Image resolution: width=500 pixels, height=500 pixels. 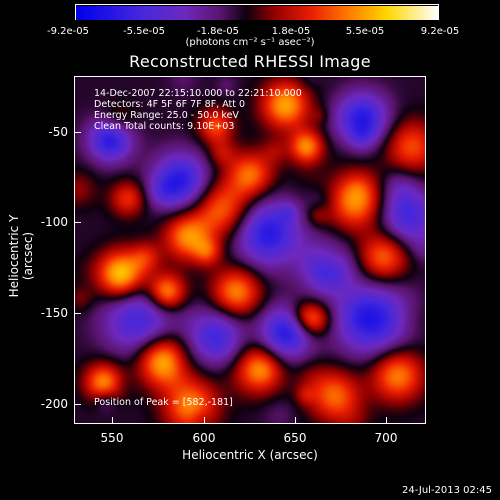 I want to click on colorbar-units: (photons cm⁻² s⁻¹ asec⁻²), so click(x=250, y=42).